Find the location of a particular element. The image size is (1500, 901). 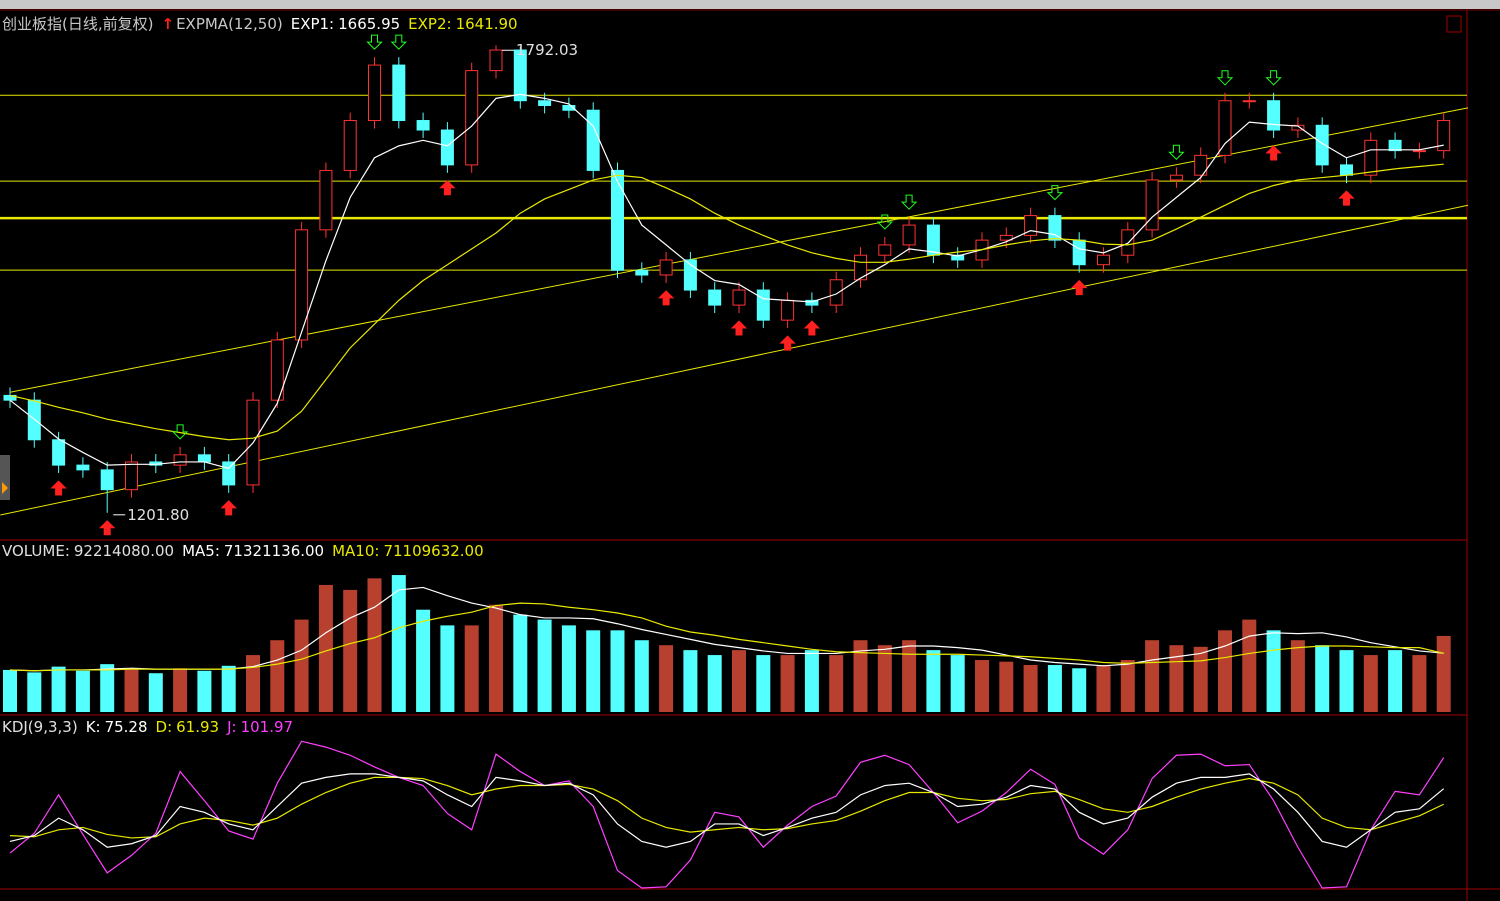

chart-title: VOLUME: is located at coordinates (36, 551).